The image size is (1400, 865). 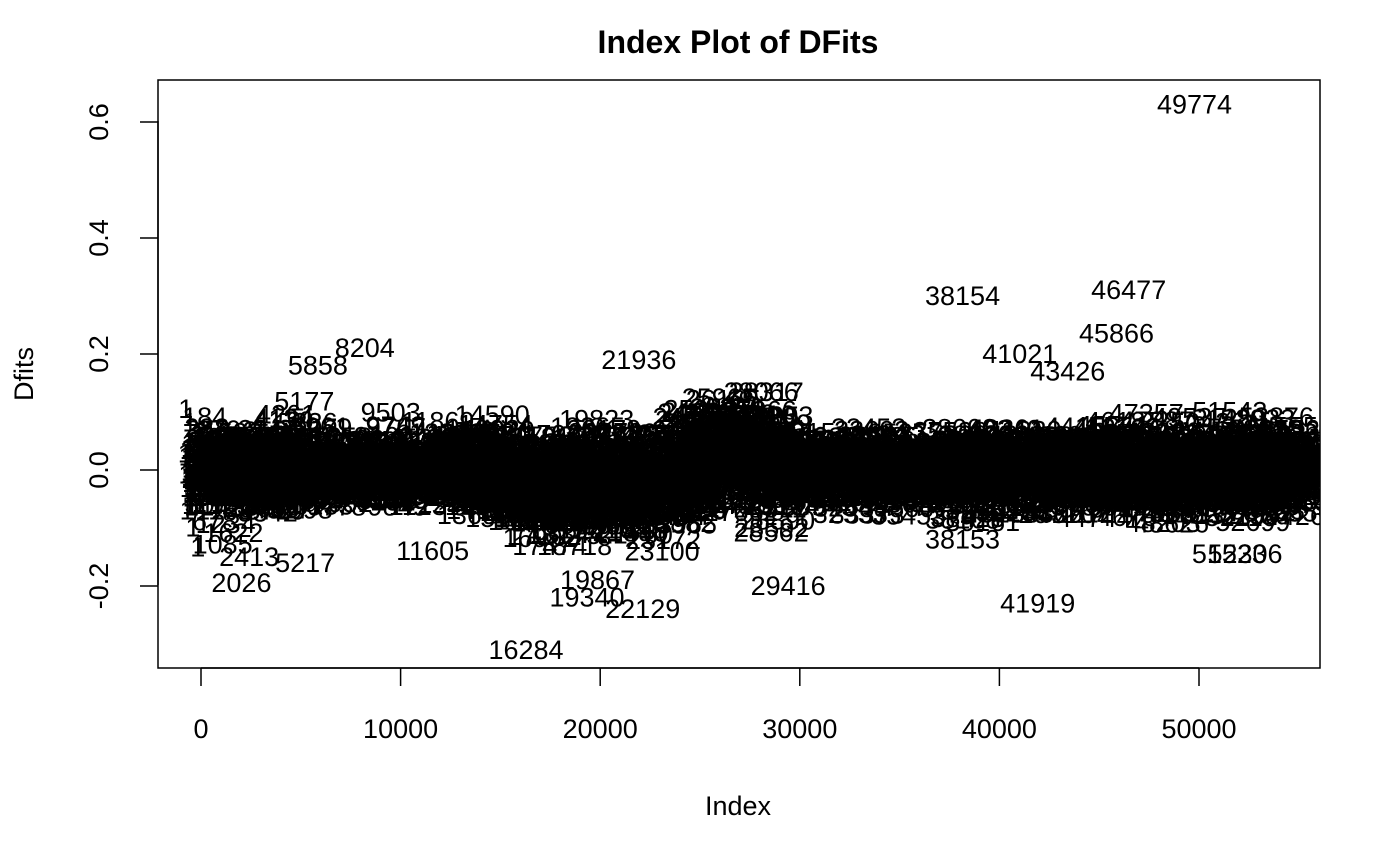 I want to click on dense-point-label: 44069, so click(x=1080, y=472).